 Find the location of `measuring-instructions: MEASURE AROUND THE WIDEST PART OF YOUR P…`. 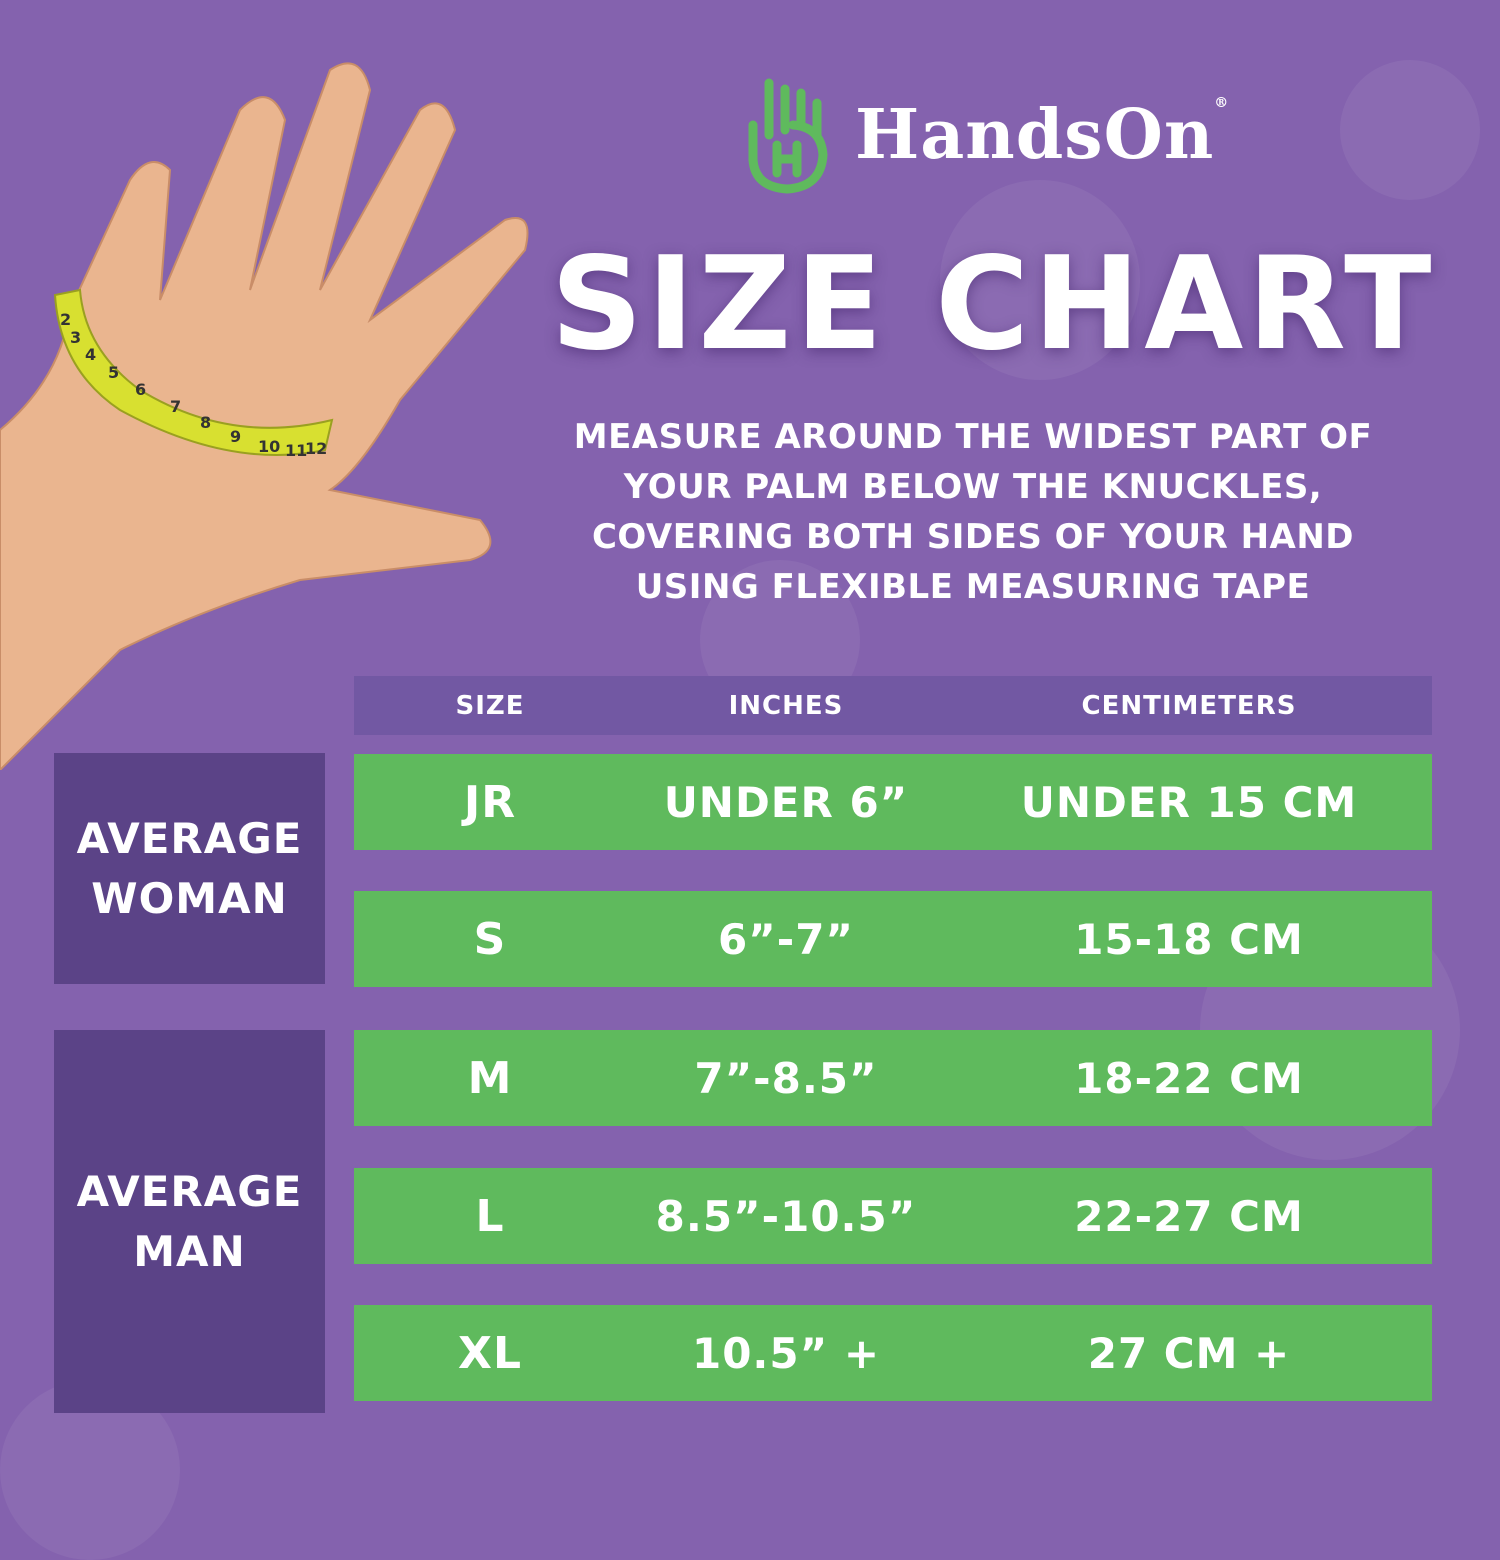

measuring-instructions: MEASURE AROUND THE WIDEST PART OF YOUR P… is located at coordinates (973, 512).